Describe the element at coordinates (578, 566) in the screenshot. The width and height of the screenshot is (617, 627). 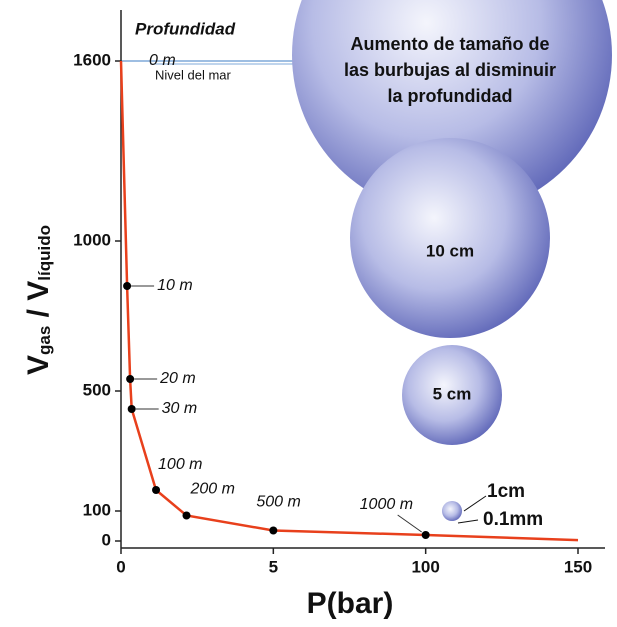
I see `x-tick-label: 150` at that location.